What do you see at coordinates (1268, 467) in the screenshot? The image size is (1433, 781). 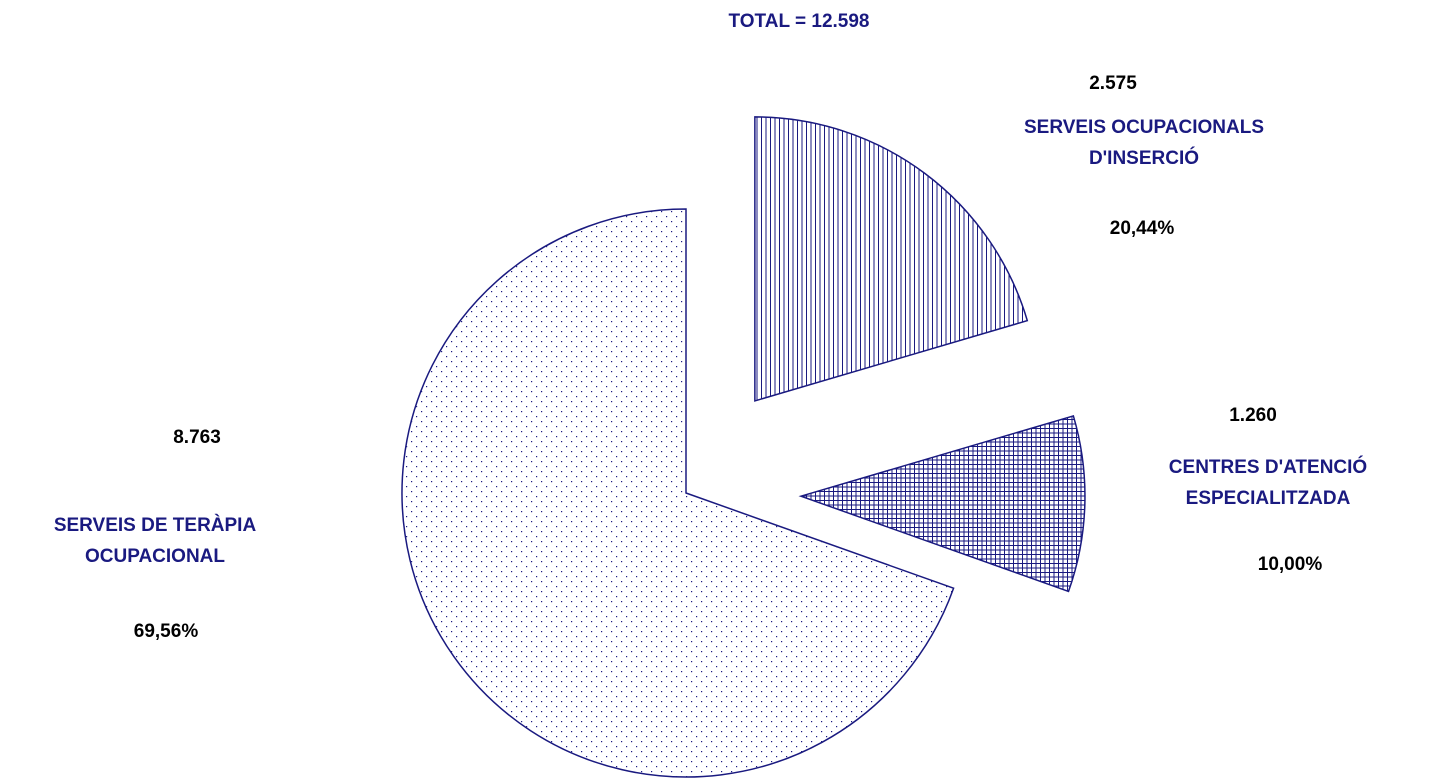 I see `slice-category-line: CENTRES D'ATENCIÓ` at bounding box center [1268, 467].